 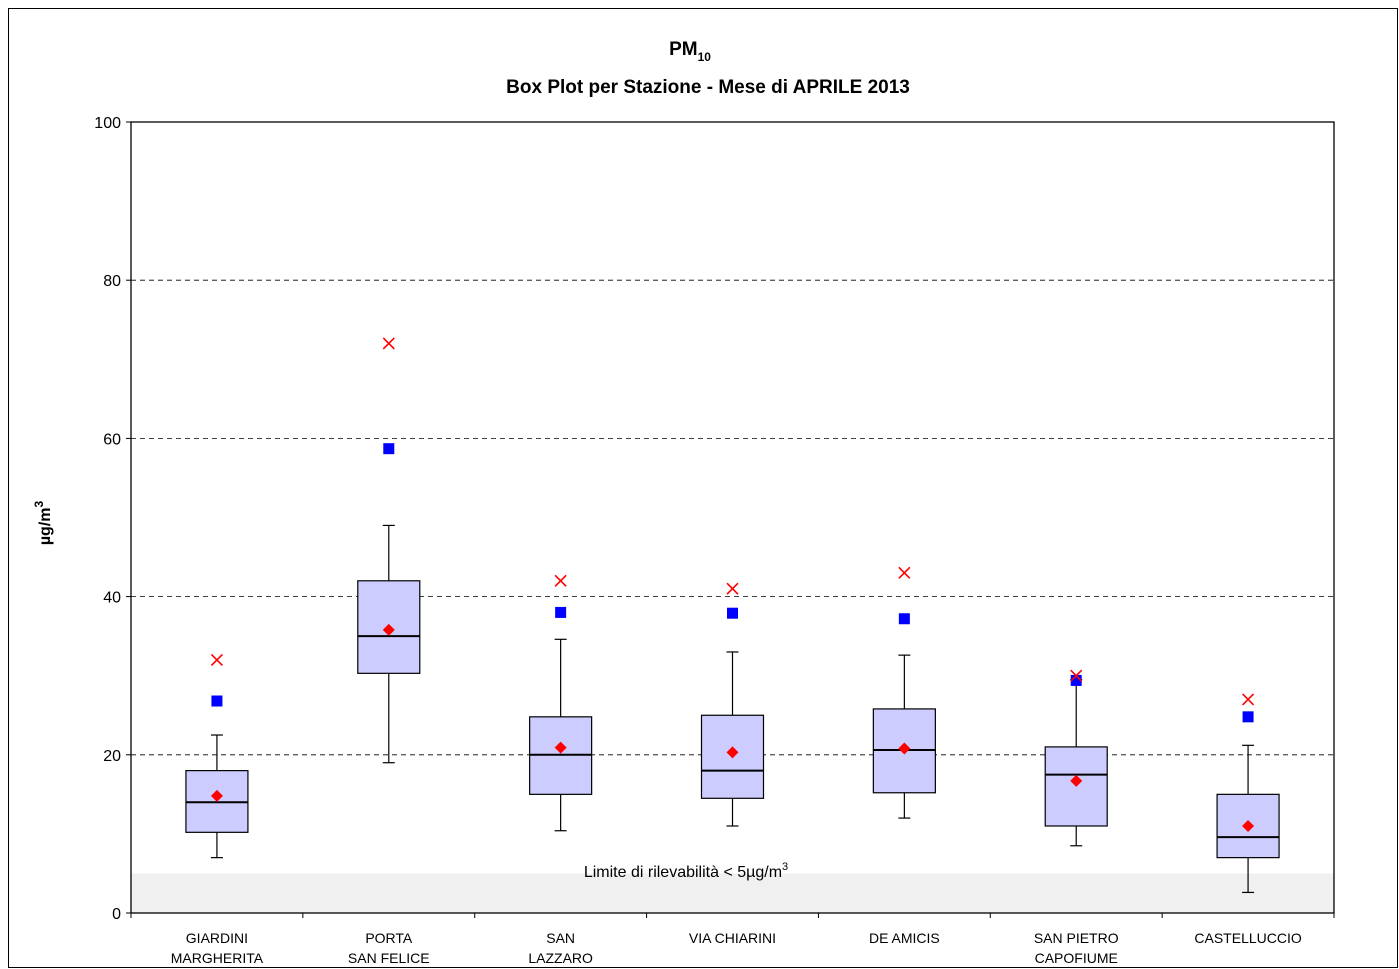 What do you see at coordinates (107, 123) in the screenshot?
I see `y-tick-label-100: 100` at bounding box center [107, 123].